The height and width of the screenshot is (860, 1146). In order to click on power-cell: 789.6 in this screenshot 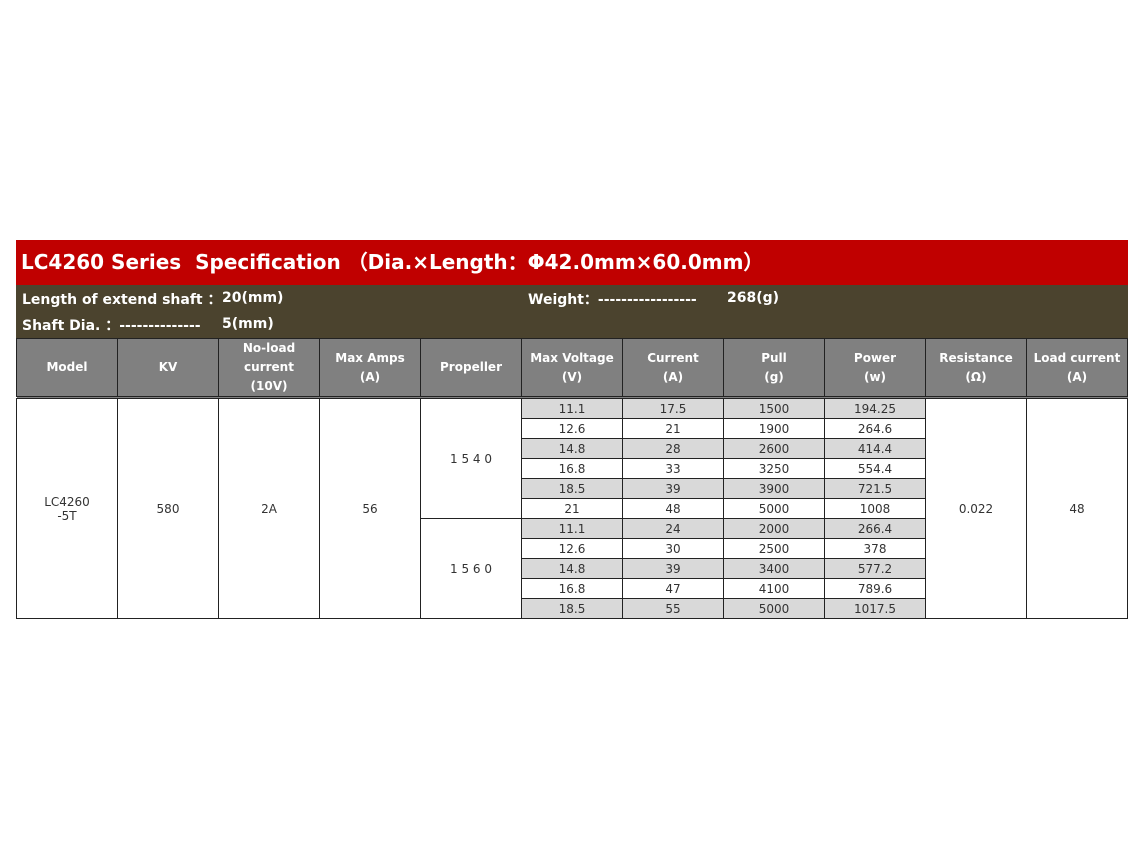, I will do `click(875, 588)`.